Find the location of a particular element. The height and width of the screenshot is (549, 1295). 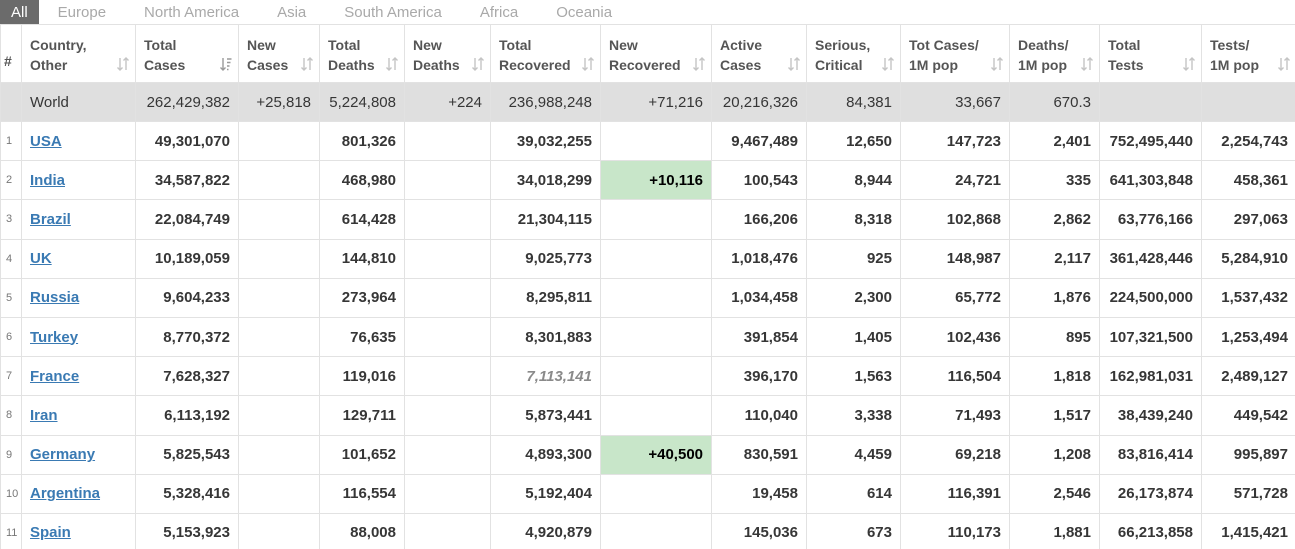

cell-total-deaths: 101,652 is located at coordinates (362, 454).